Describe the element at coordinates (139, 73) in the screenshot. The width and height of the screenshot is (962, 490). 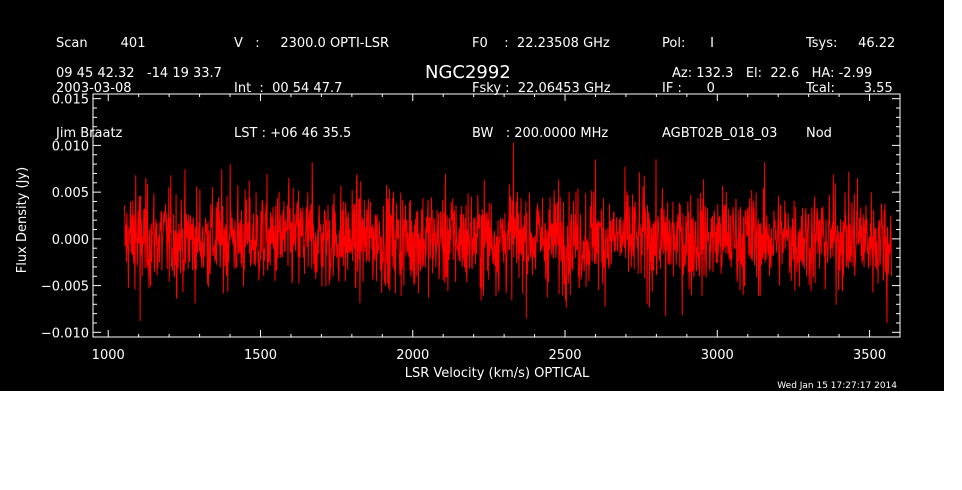
I see `source-coordinates: 09 45 42.32 -14 19 33.7` at that location.